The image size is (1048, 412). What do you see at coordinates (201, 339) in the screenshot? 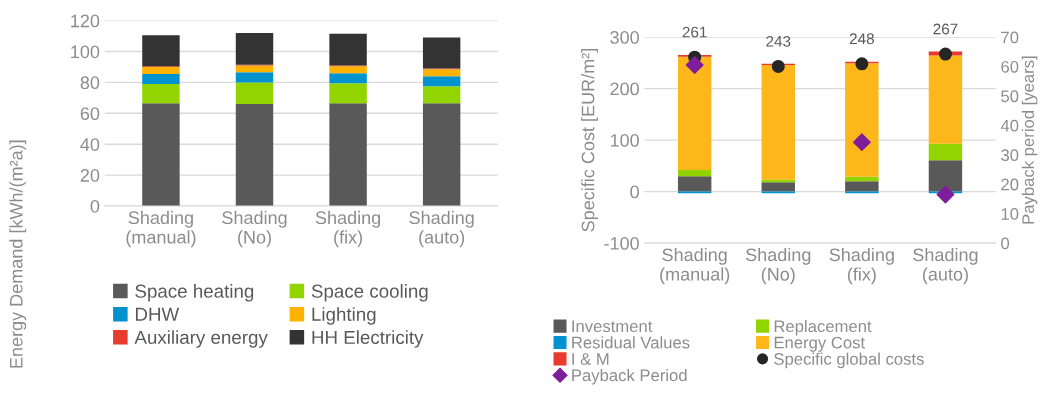
I see `legend-label: Auxiliary energy` at bounding box center [201, 339].